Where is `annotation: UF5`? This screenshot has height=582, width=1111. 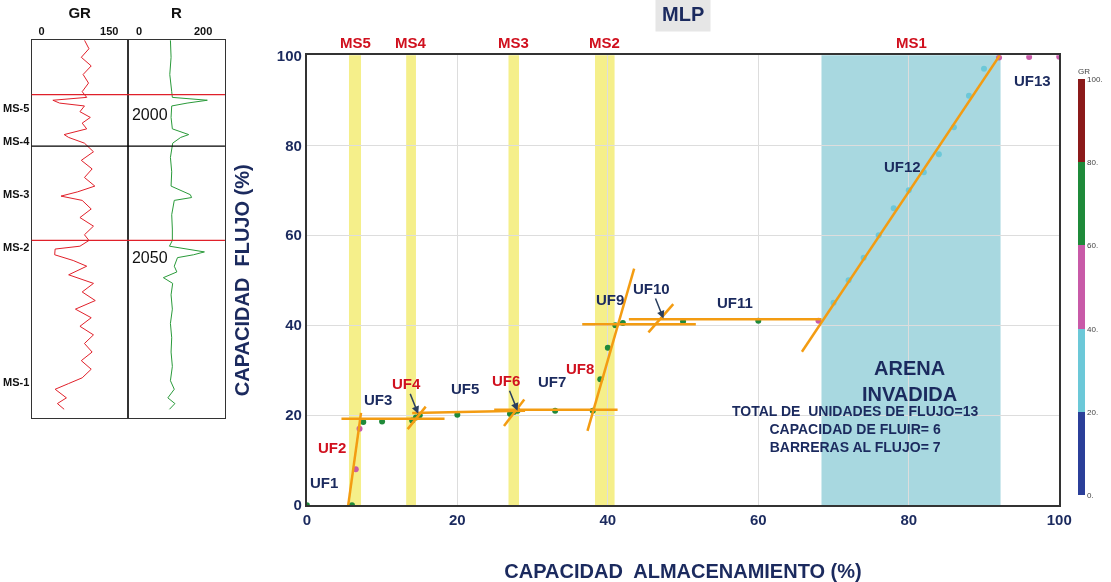
annotation: UF5 is located at coordinates (465, 388).